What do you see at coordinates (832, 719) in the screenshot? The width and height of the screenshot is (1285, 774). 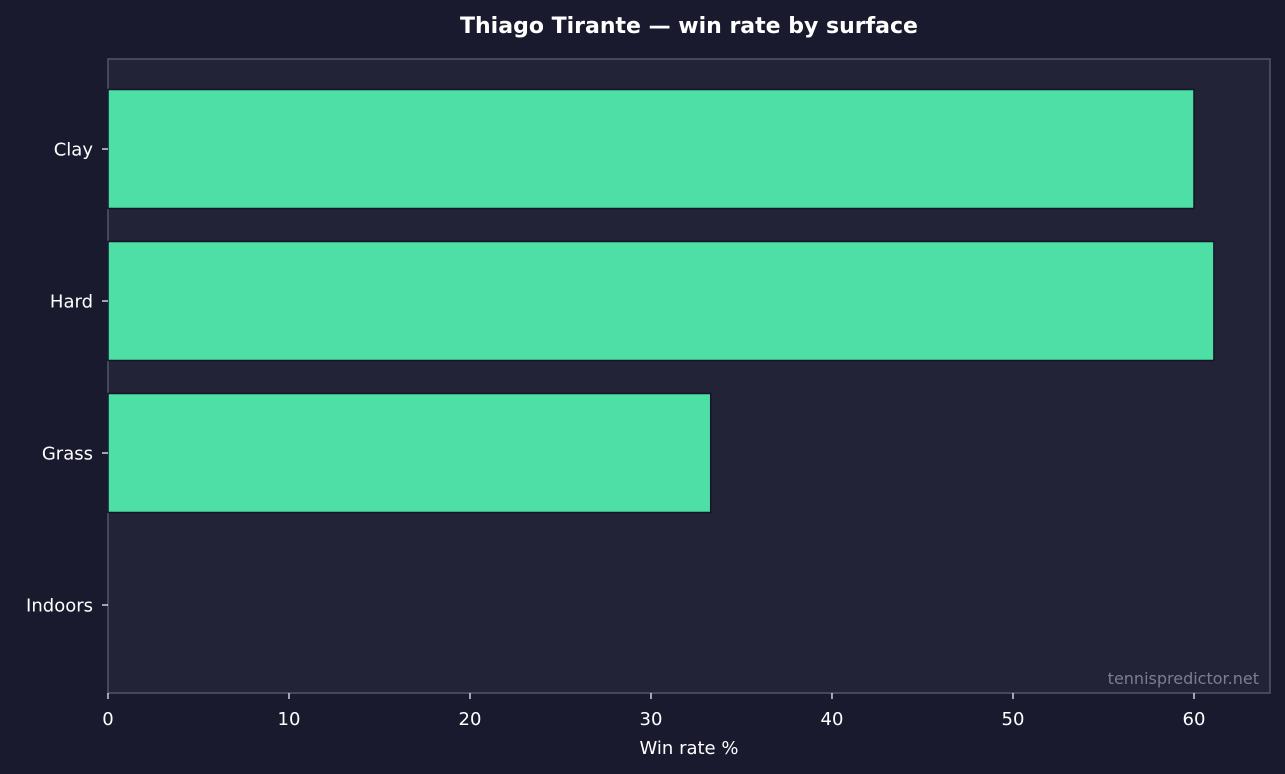 I see `x-tick-label-40: 40` at bounding box center [832, 719].